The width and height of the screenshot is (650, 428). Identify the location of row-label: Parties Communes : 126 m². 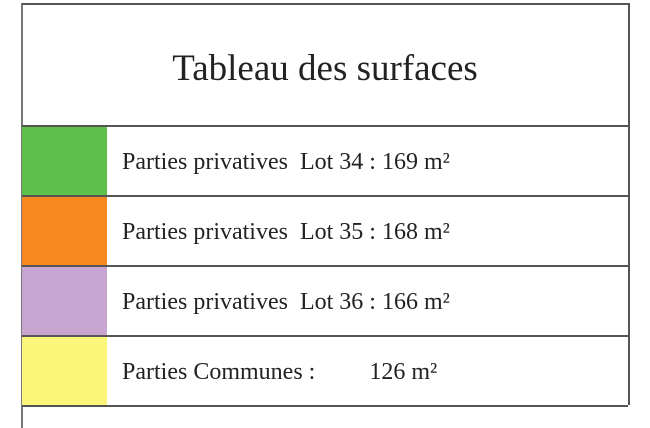
(280, 371).